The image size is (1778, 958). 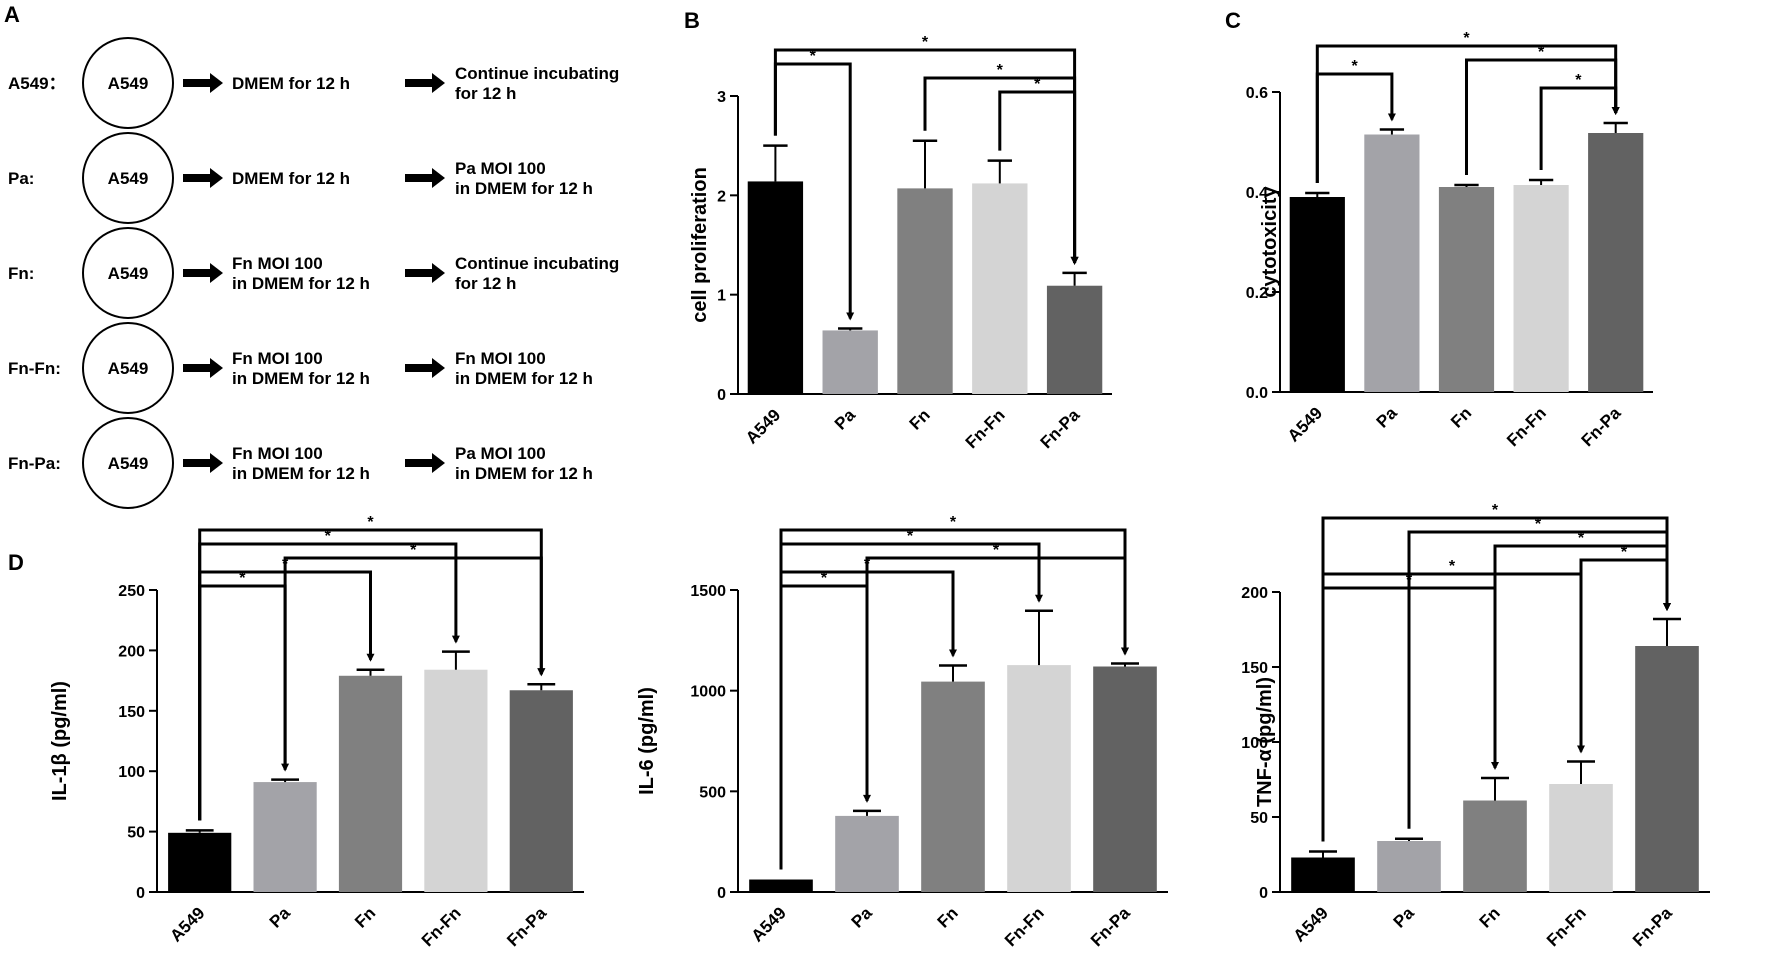 I want to click on y-tick-label: 3, so click(x=721, y=97).